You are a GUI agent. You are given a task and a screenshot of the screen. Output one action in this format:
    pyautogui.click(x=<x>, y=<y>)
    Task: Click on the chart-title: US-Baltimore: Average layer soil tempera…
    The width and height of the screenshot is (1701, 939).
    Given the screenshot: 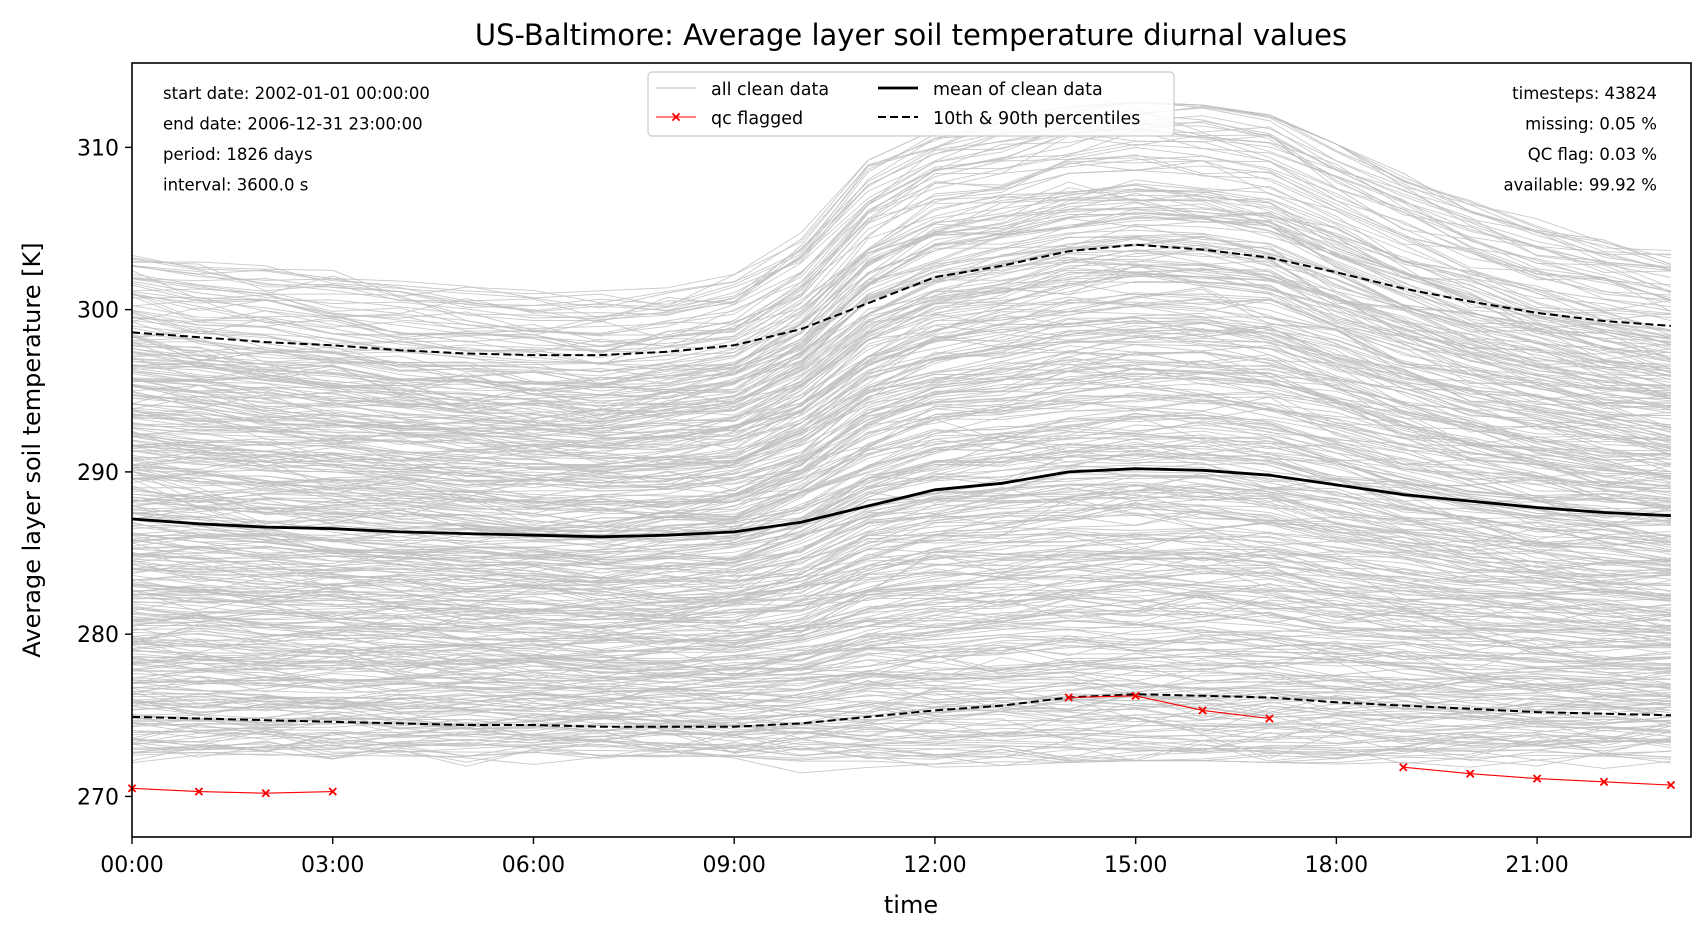 What is the action you would take?
    pyautogui.click(x=911, y=35)
    